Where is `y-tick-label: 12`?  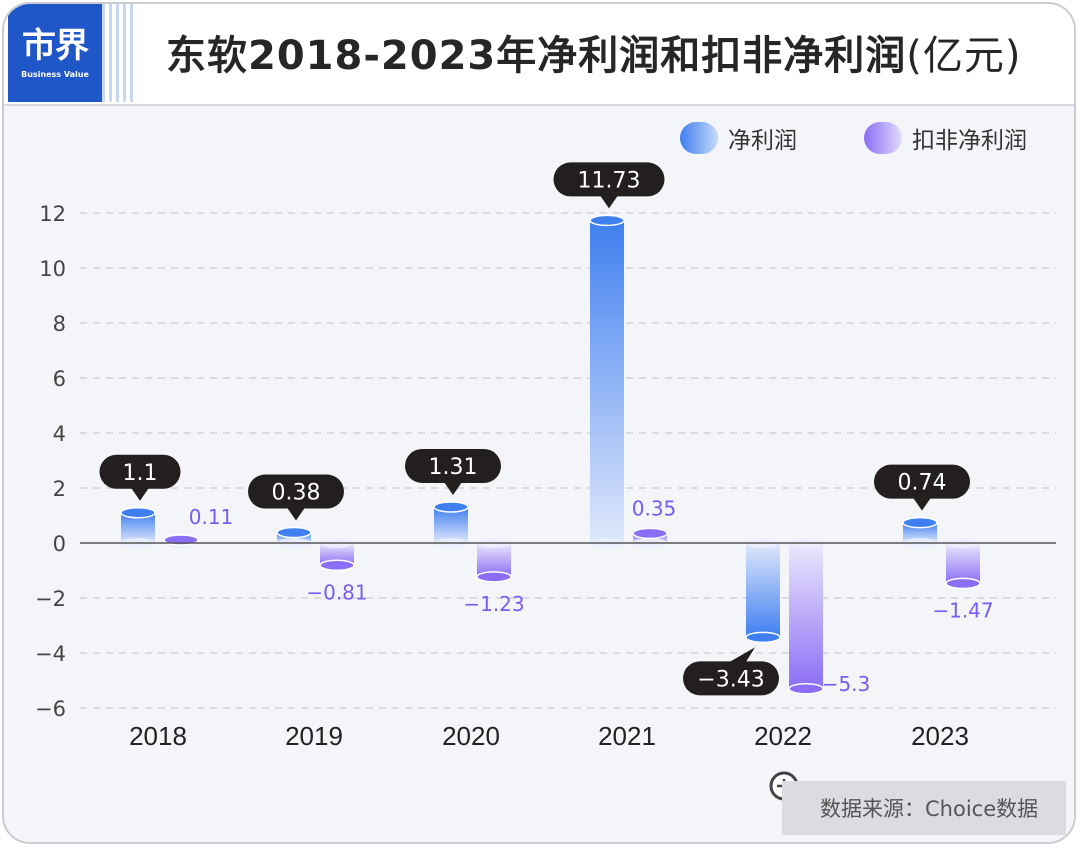 y-tick-label: 12 is located at coordinates (52, 214).